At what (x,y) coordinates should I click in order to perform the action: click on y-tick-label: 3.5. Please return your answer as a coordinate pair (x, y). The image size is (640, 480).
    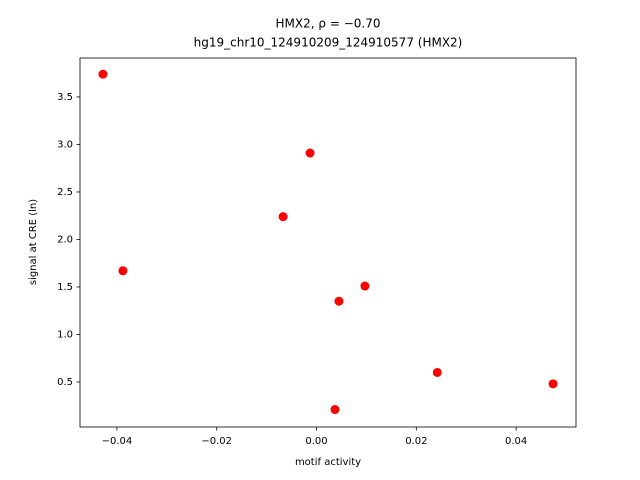
    Looking at the image, I should click on (65, 97).